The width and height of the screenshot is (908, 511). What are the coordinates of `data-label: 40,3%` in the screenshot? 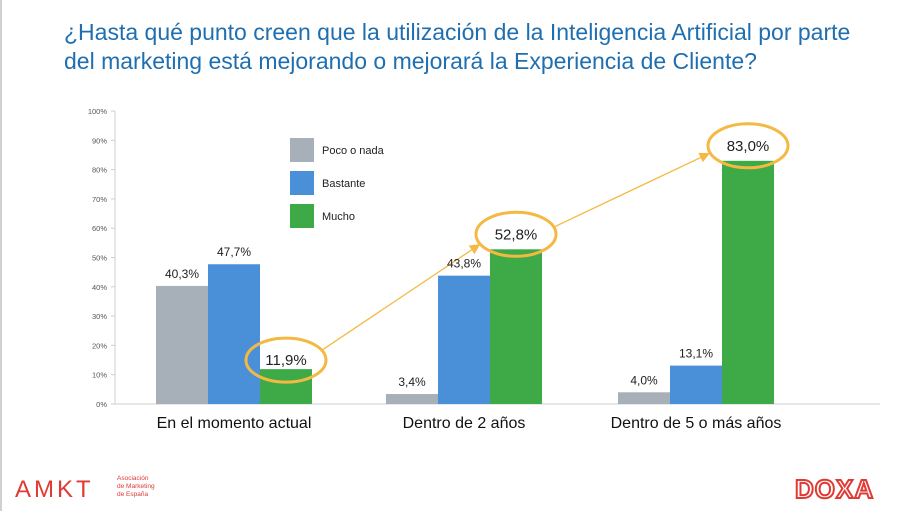 It's located at (182, 274).